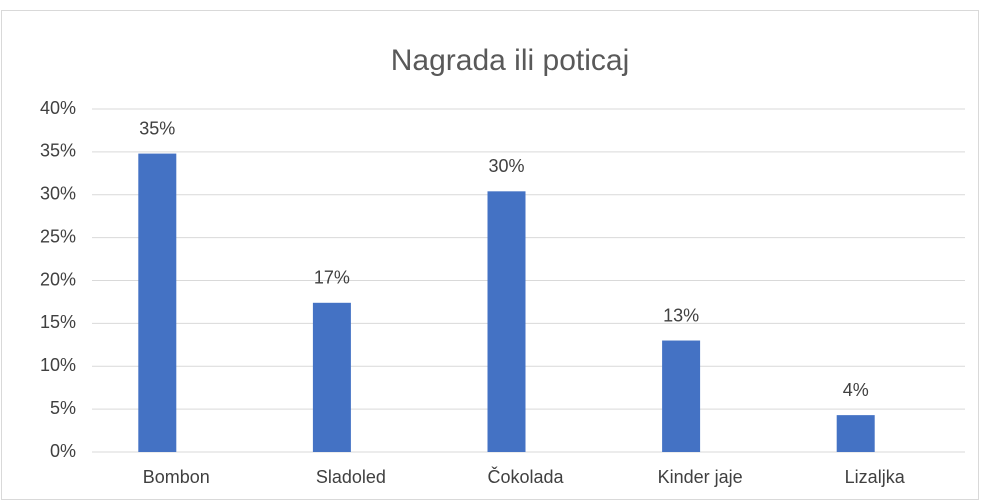 The width and height of the screenshot is (981, 501). I want to click on x-tick-label: Čokolada, so click(525, 476).